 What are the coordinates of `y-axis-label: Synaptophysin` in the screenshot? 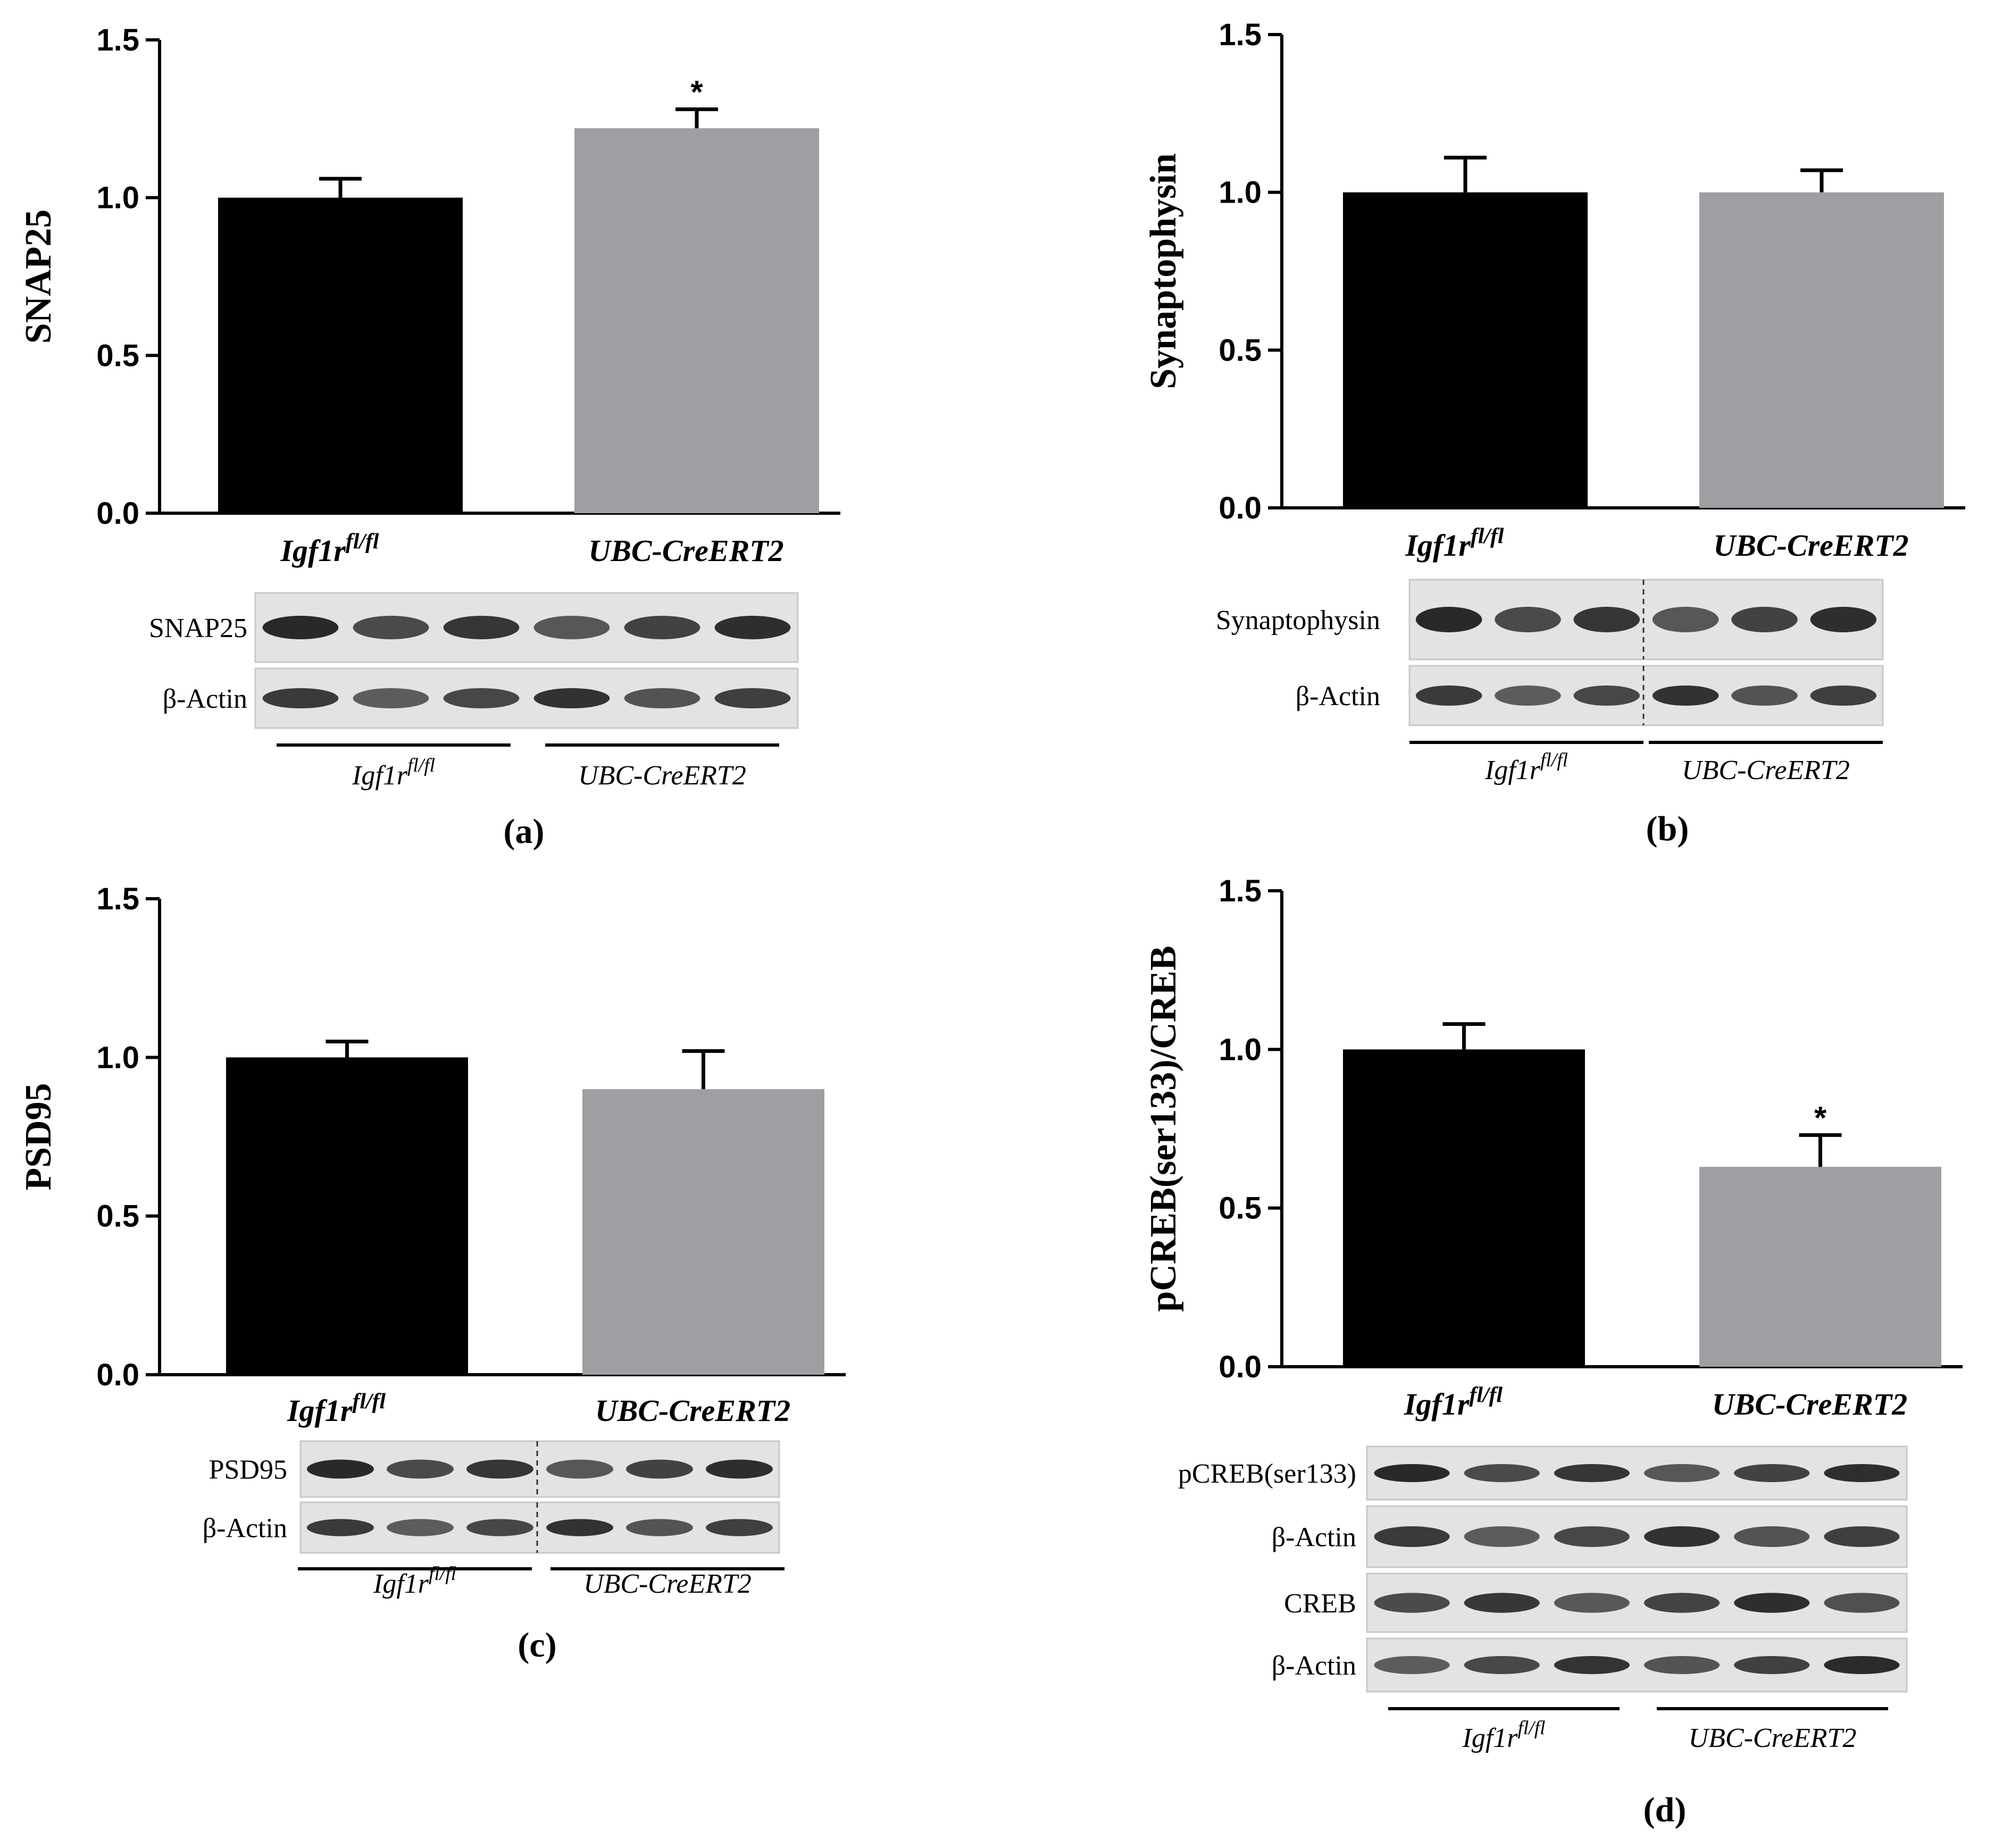 It's located at (1164, 271).